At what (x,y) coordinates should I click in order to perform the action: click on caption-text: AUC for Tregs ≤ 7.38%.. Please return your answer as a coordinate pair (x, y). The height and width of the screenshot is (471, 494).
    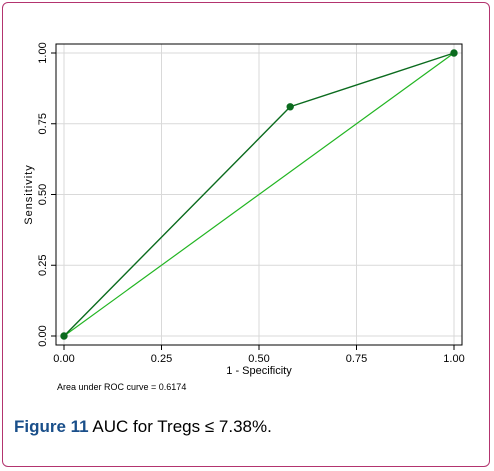
    Looking at the image, I should click on (180, 426).